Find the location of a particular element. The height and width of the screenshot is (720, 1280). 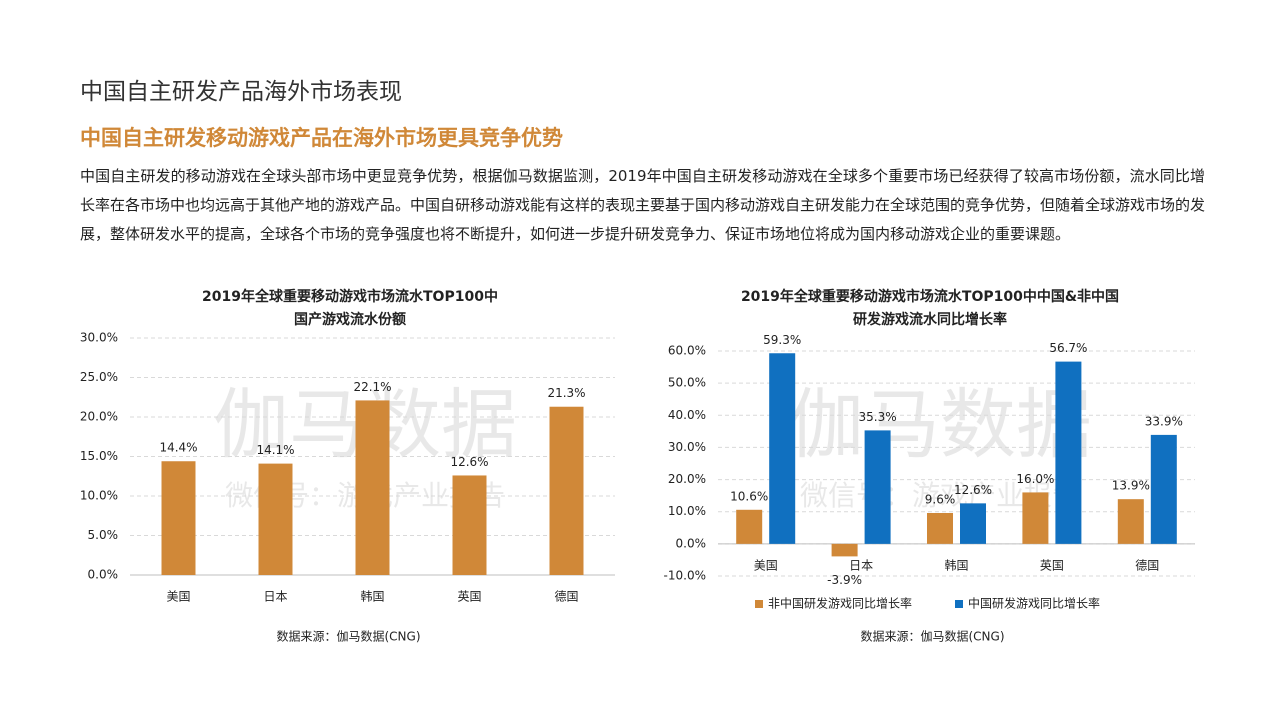

watermark: 伽马数据 is located at coordinates (940, 424).